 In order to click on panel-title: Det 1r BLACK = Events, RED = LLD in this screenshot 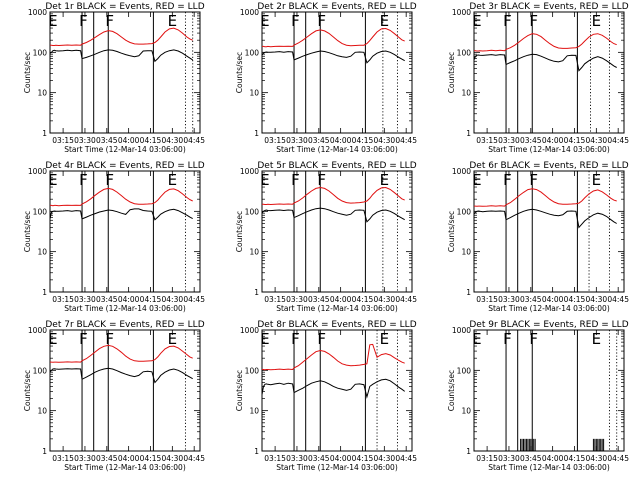, I will do `click(124, 7)`.